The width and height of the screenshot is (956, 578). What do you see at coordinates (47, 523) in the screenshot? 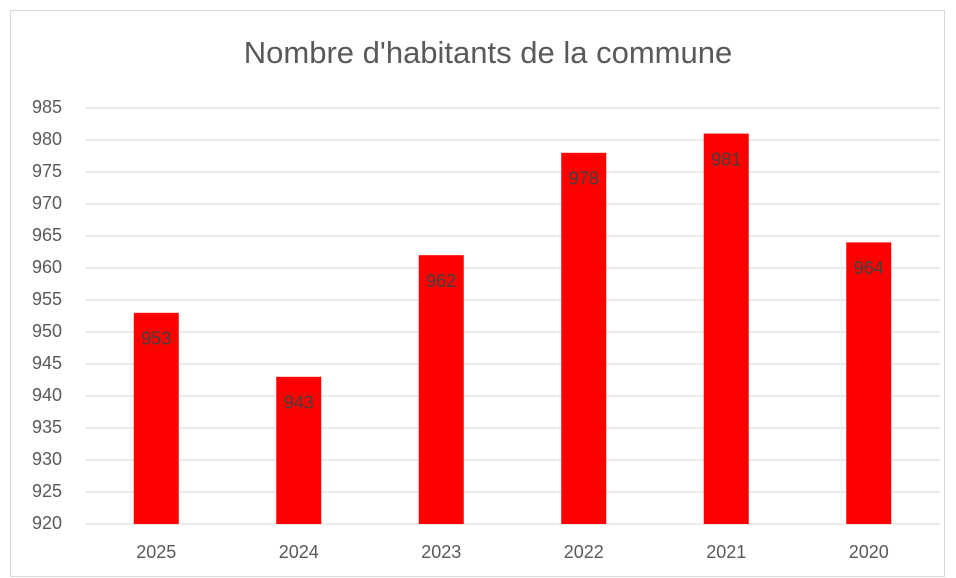
I see `y-tick-label: 920` at bounding box center [47, 523].